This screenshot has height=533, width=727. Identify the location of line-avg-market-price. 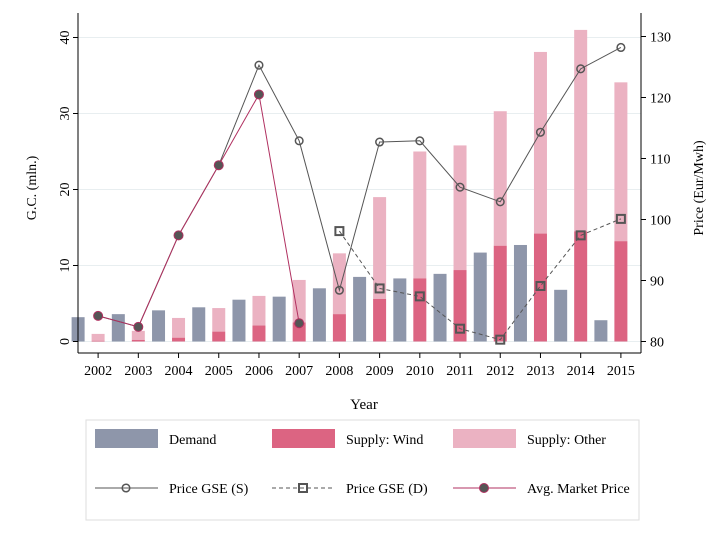
(198, 210).